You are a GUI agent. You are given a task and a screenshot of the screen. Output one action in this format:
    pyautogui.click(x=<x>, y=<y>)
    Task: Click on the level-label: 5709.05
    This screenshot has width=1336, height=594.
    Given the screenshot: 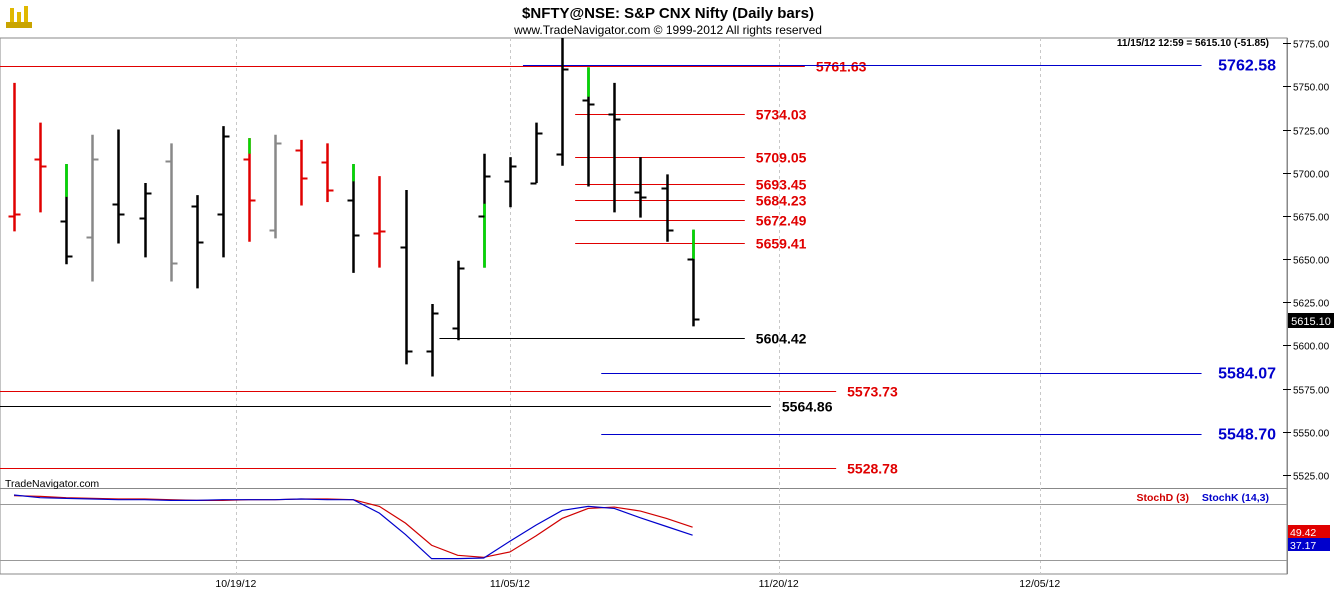 What is the action you would take?
    pyautogui.click(x=781, y=158)
    